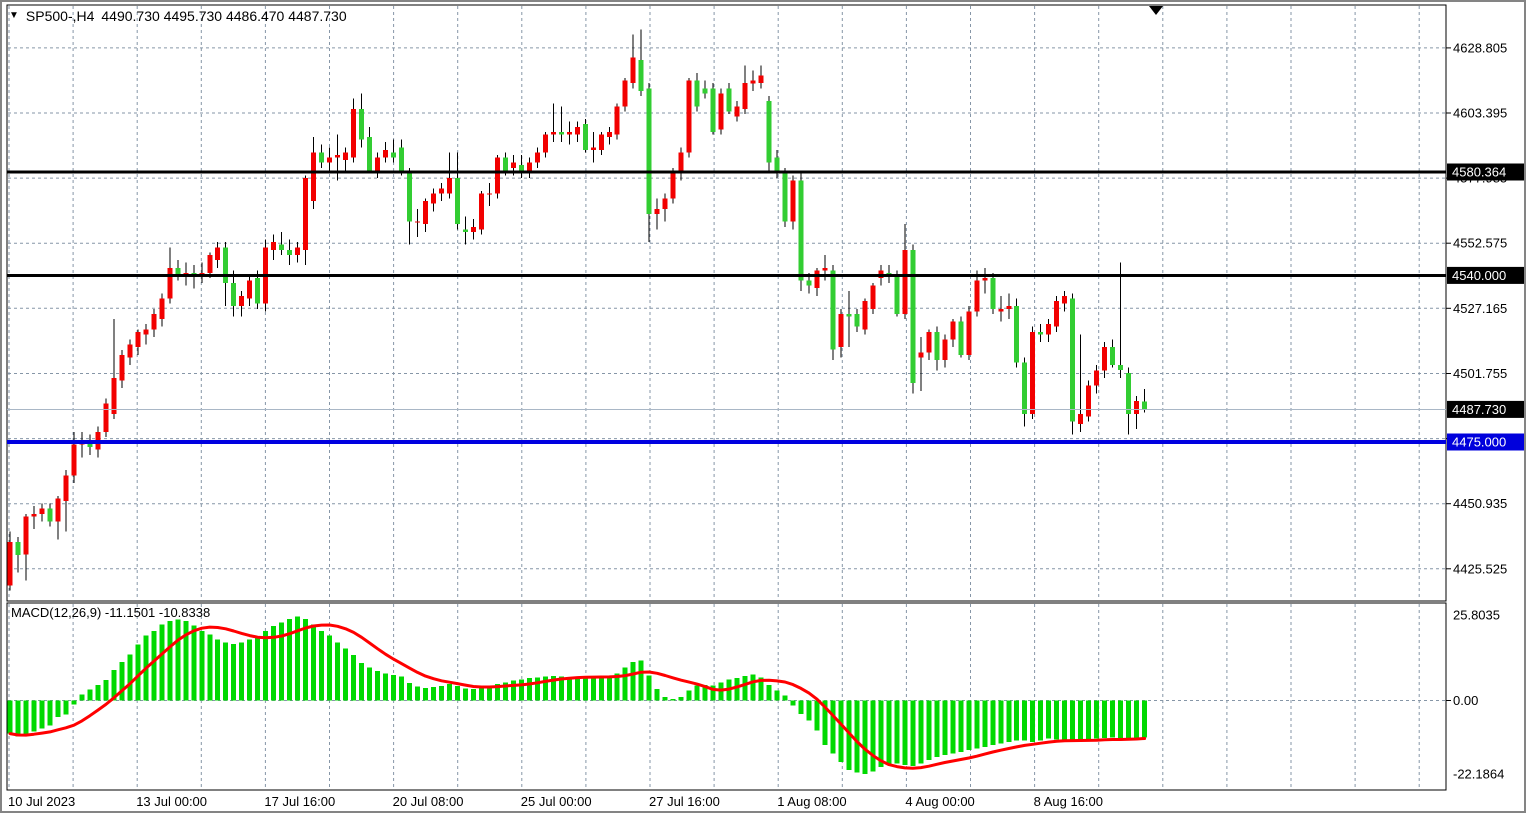  I want to click on symbol-dropdown-icon: ▼, so click(14, 15).